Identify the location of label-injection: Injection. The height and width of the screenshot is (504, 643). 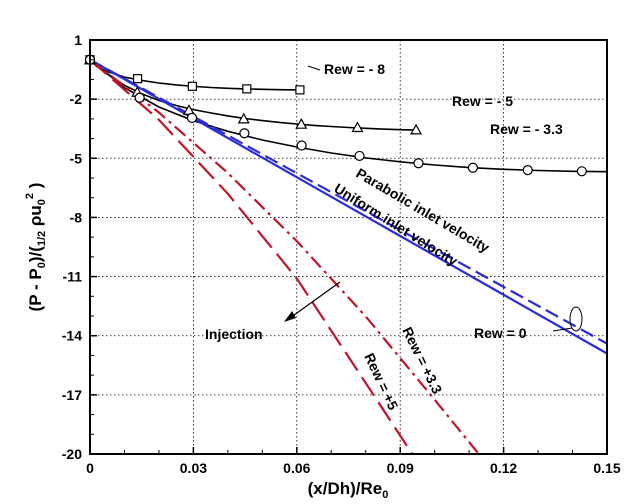
(234, 334).